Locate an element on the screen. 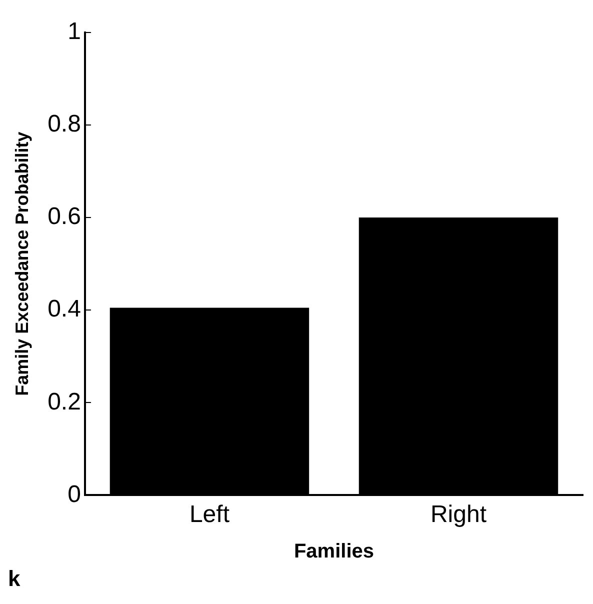 The width and height of the screenshot is (593, 604). y-tick-label: 0.2 is located at coordinates (64, 402).